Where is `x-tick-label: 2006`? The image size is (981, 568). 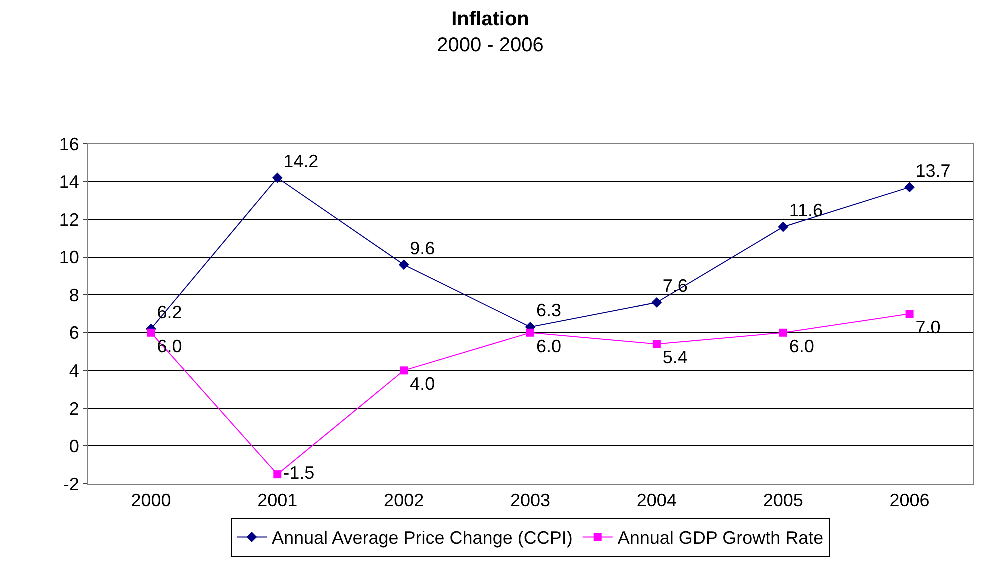 x-tick-label: 2006 is located at coordinates (910, 500).